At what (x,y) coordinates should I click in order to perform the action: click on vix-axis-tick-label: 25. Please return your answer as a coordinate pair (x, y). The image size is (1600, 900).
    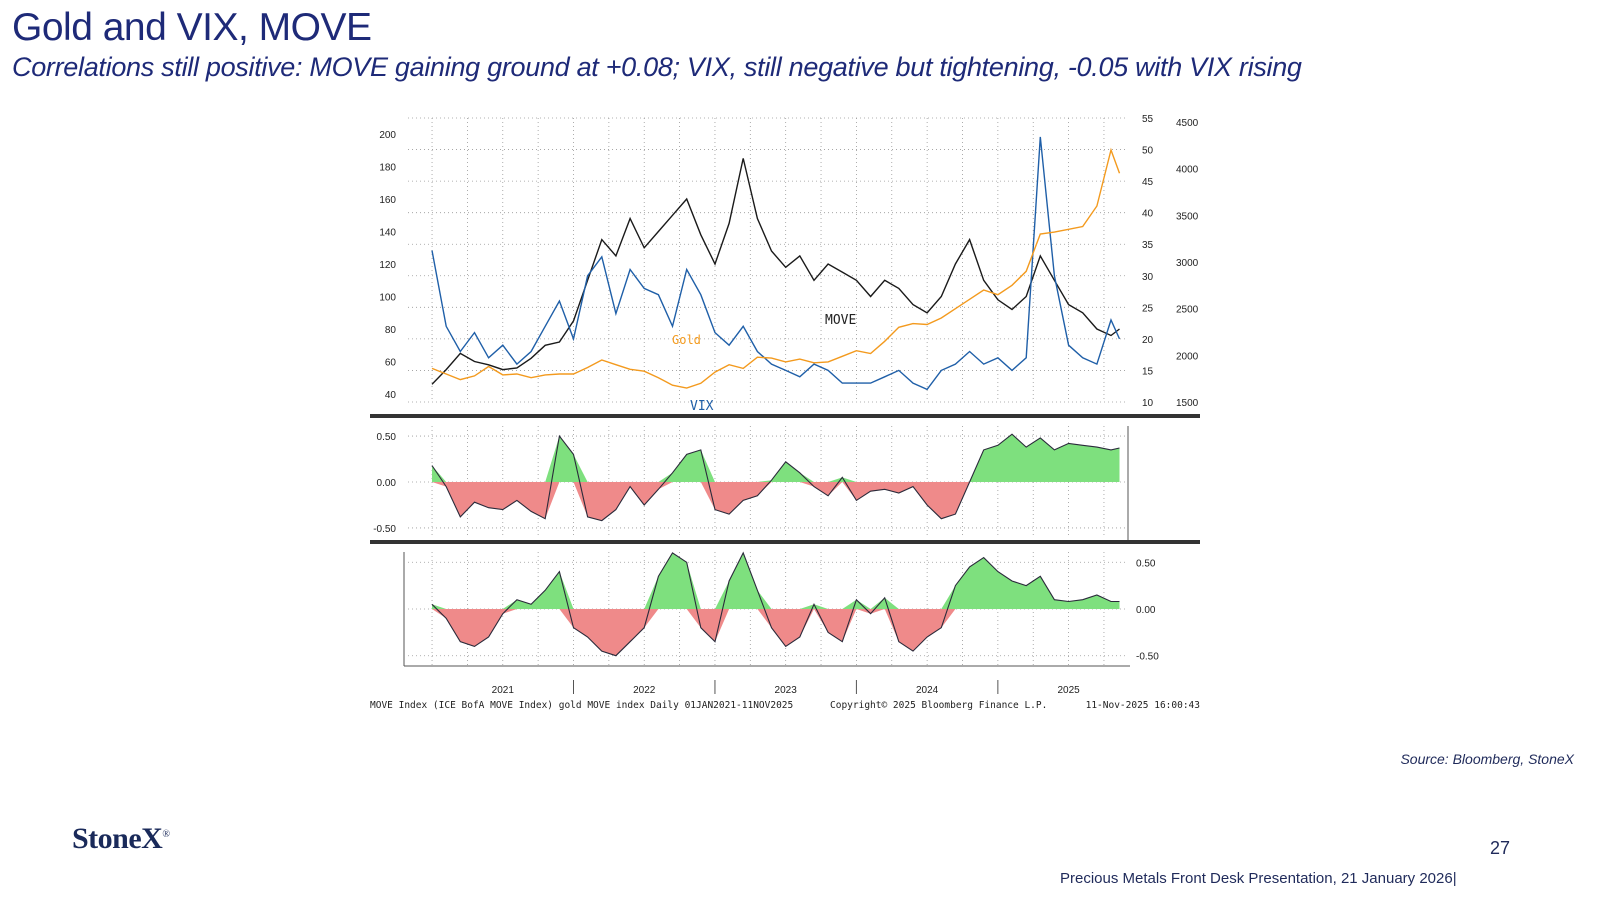
    Looking at the image, I should click on (1148, 308).